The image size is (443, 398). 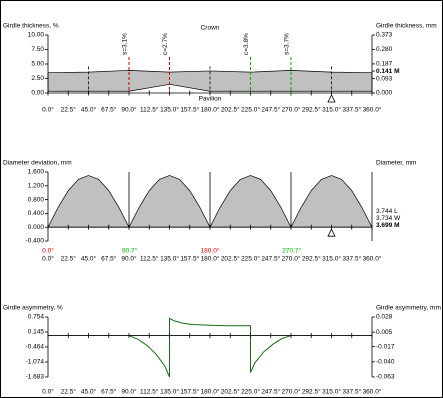 What do you see at coordinates (291, 251) in the screenshot?
I see `angle-label: 270.7°` at bounding box center [291, 251].